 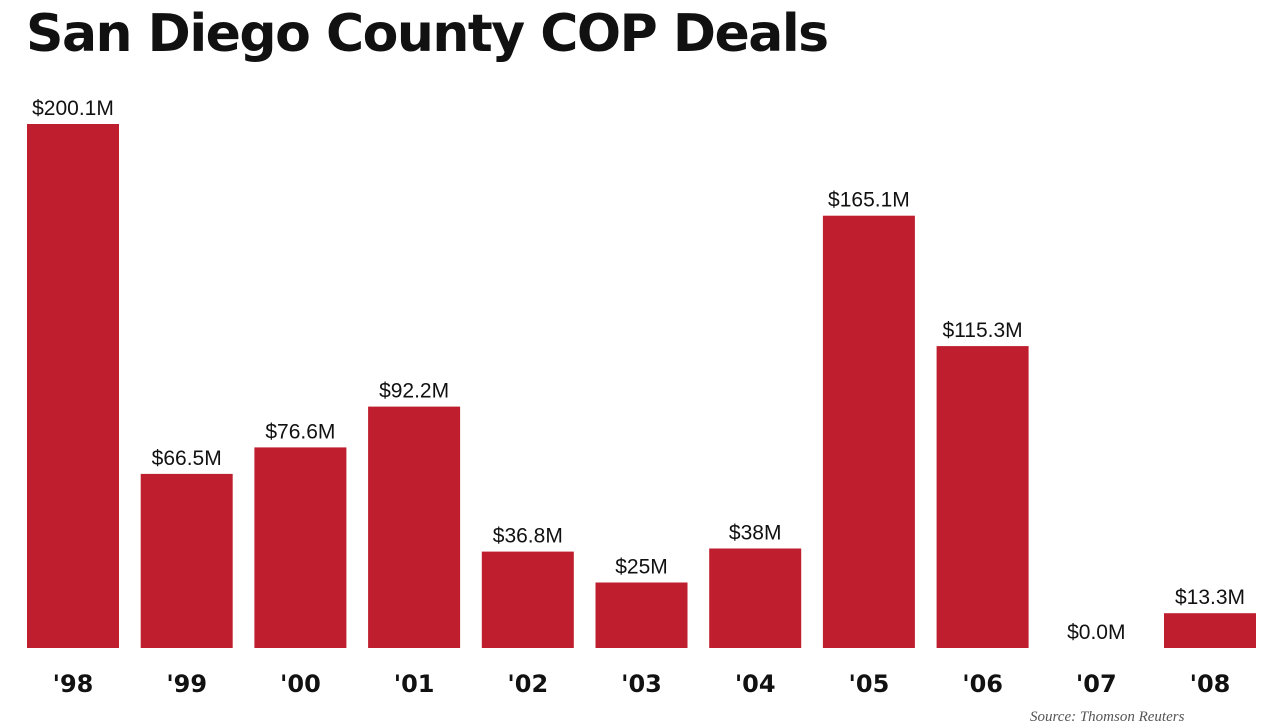 What do you see at coordinates (1210, 684) in the screenshot?
I see `x-tick-label: '08` at bounding box center [1210, 684].